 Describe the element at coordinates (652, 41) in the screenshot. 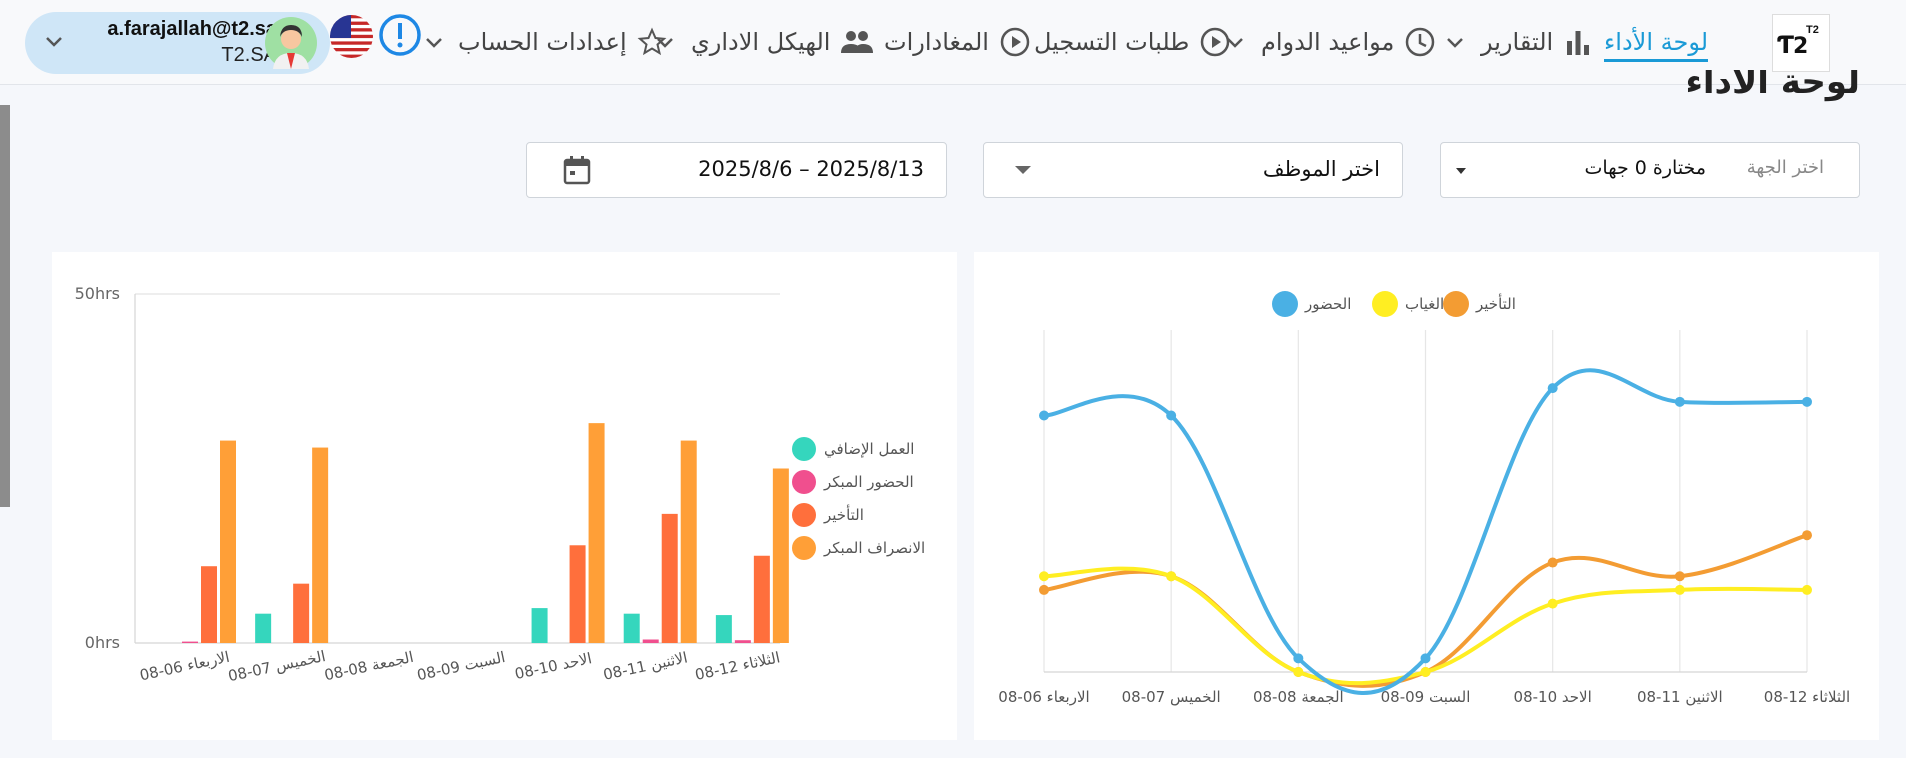

I see `star-icon` at that location.